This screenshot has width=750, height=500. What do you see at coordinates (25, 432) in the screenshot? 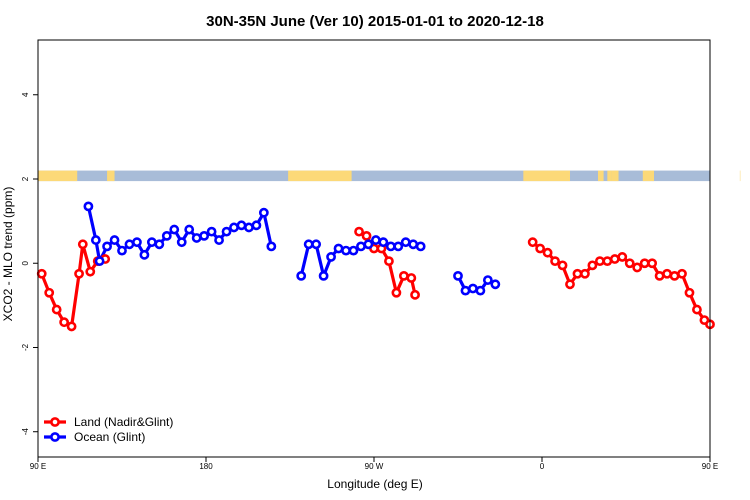
I see `y-tick-label-0: -4` at bounding box center [25, 432].